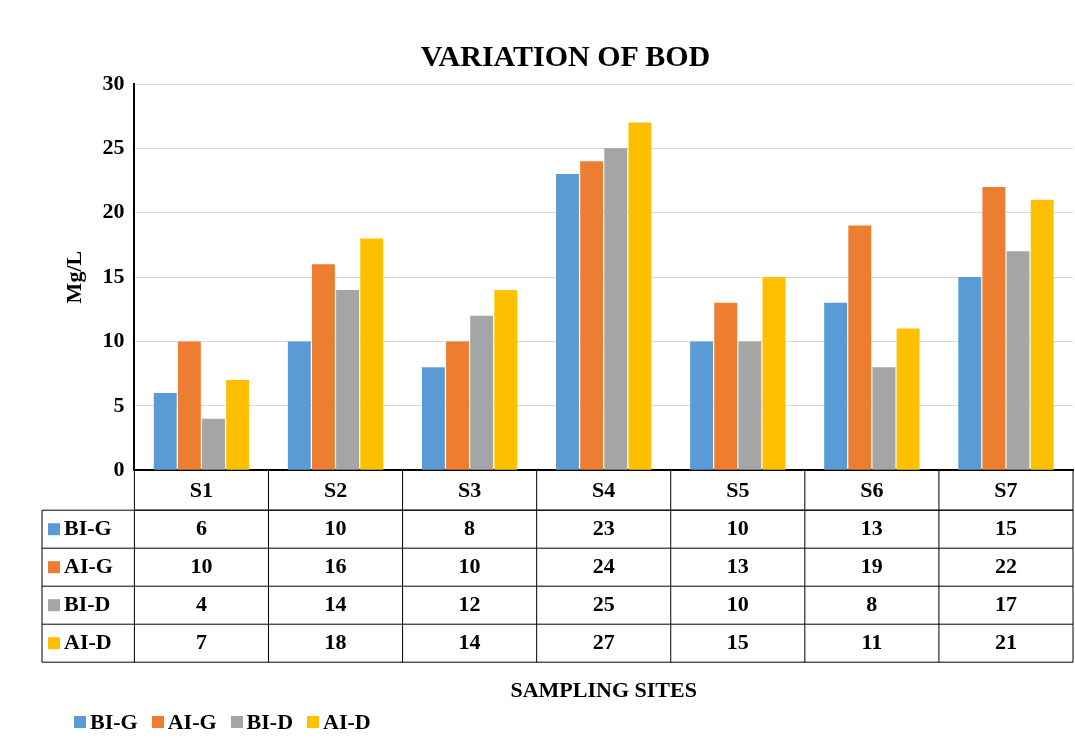 The height and width of the screenshot is (749, 1075). I want to click on data-label: 25, so click(603, 603).